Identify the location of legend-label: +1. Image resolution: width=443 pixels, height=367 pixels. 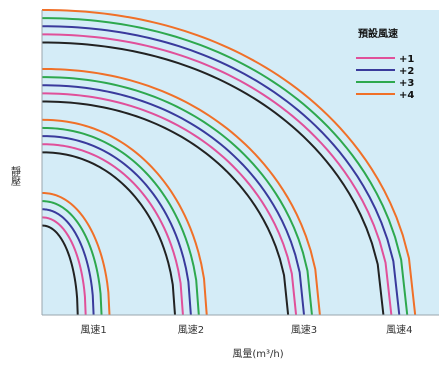
(406, 59).